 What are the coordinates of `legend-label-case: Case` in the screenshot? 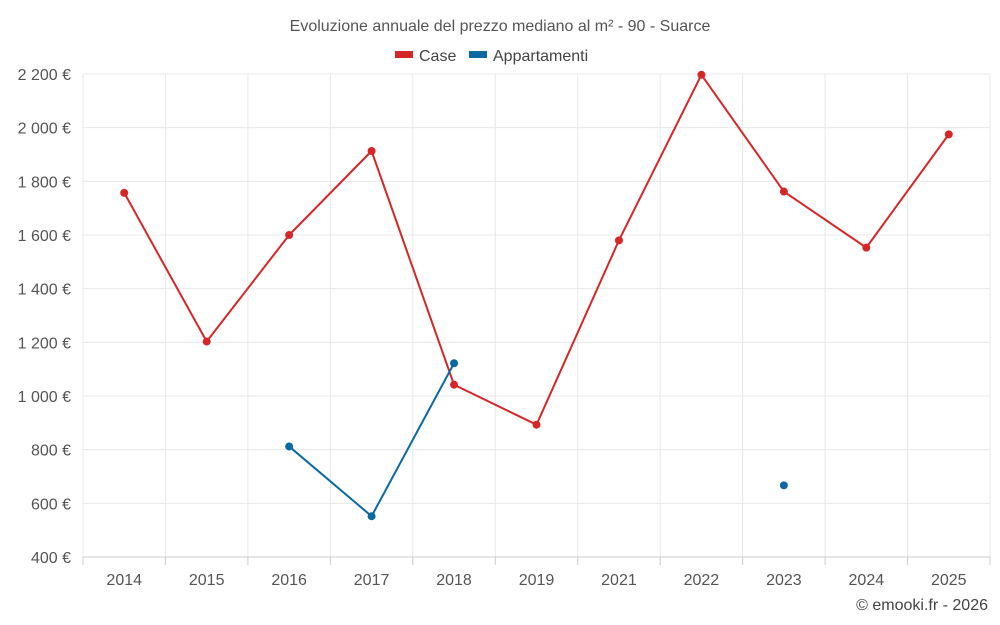 It's located at (437, 56).